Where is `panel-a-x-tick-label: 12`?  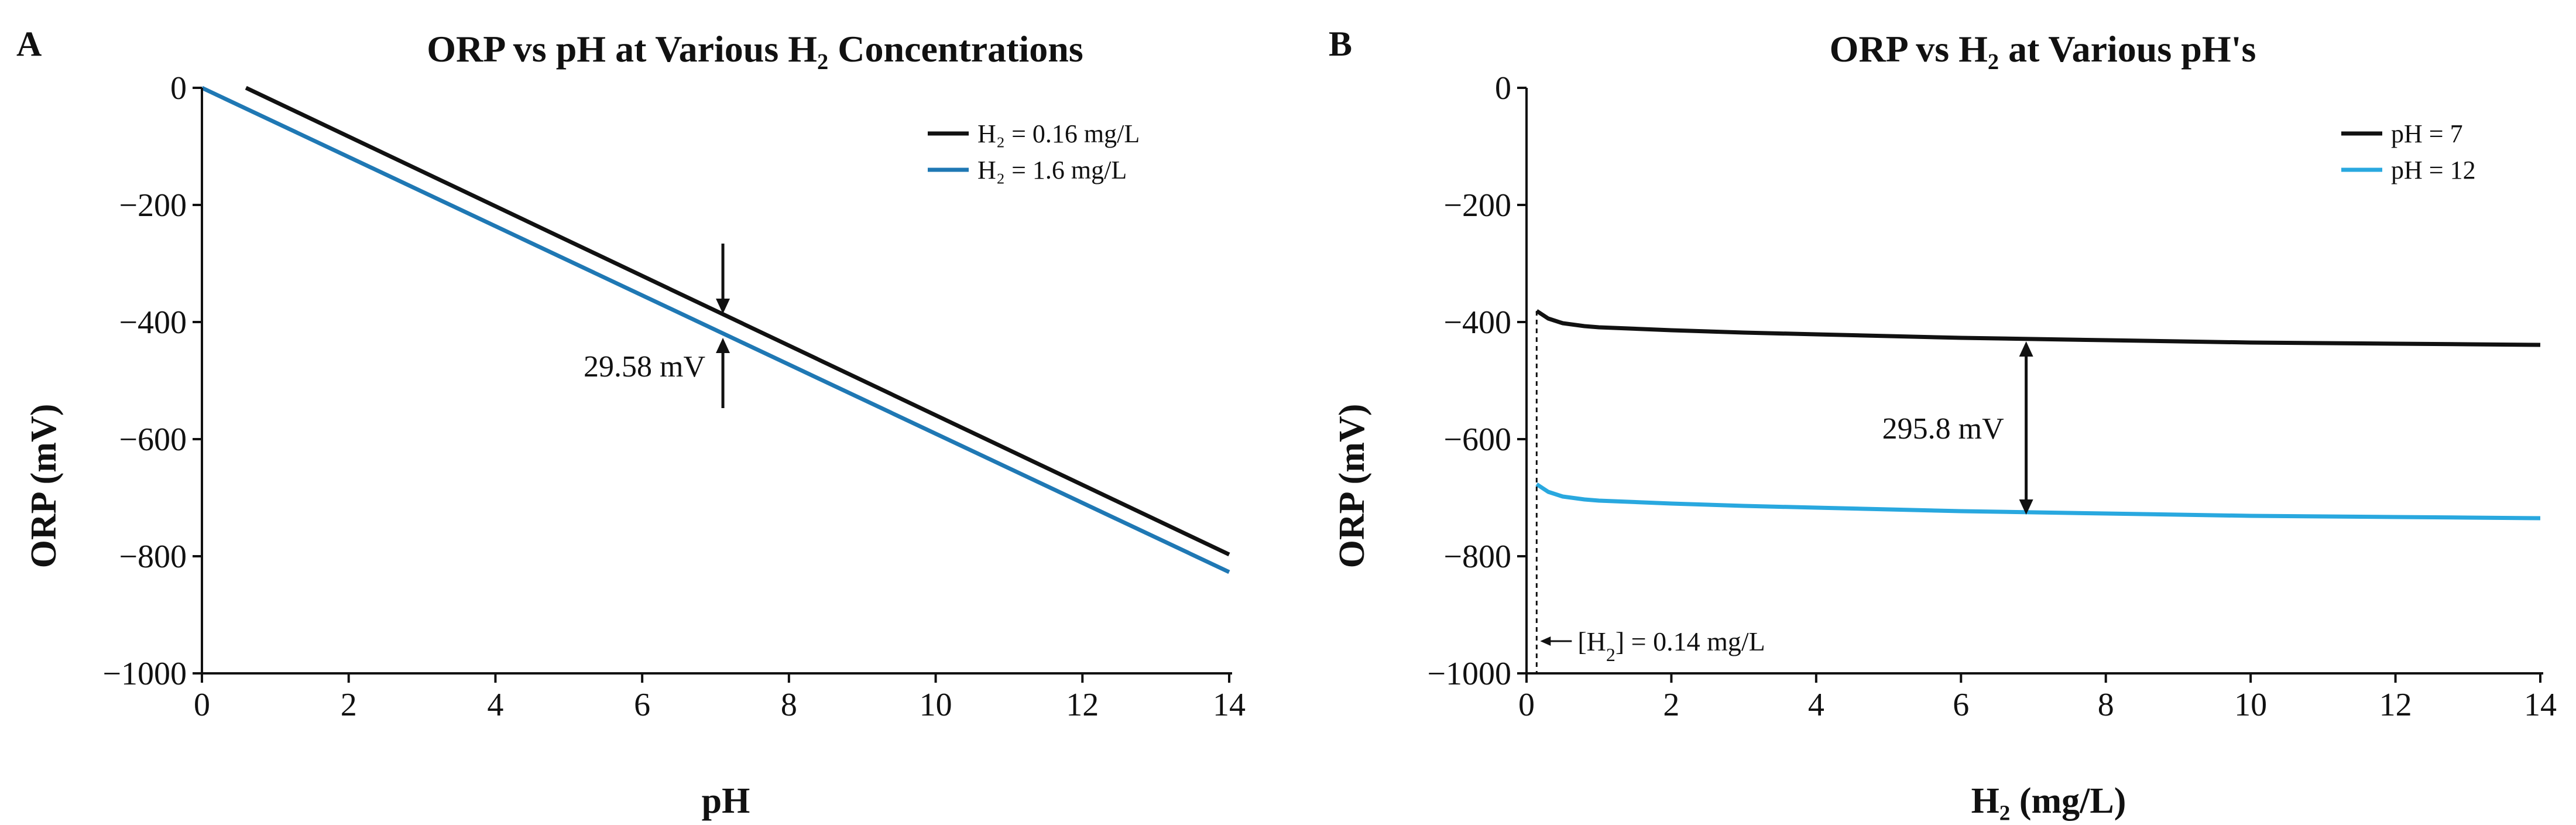
panel-a-x-tick-label: 12 is located at coordinates (1082, 705).